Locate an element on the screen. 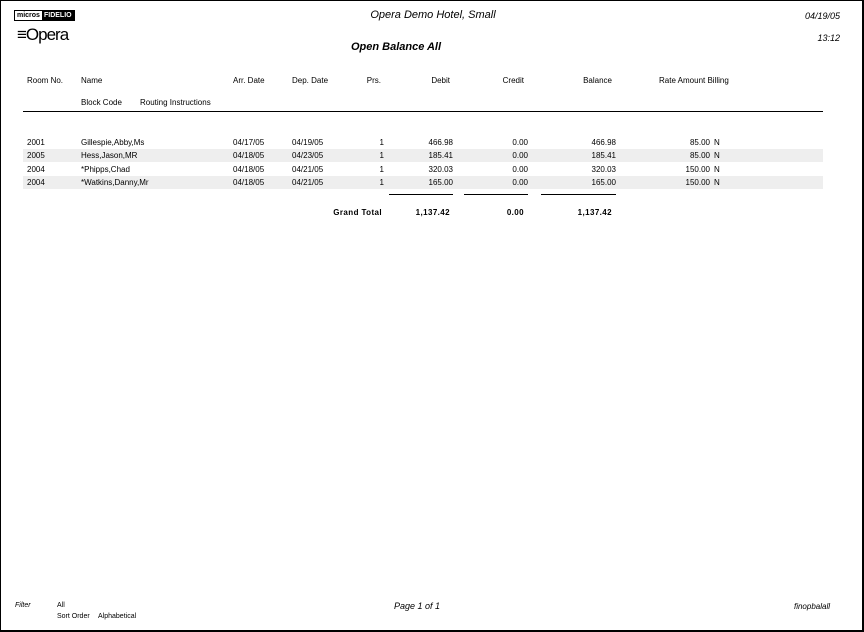  balance-total-line is located at coordinates (578, 194).